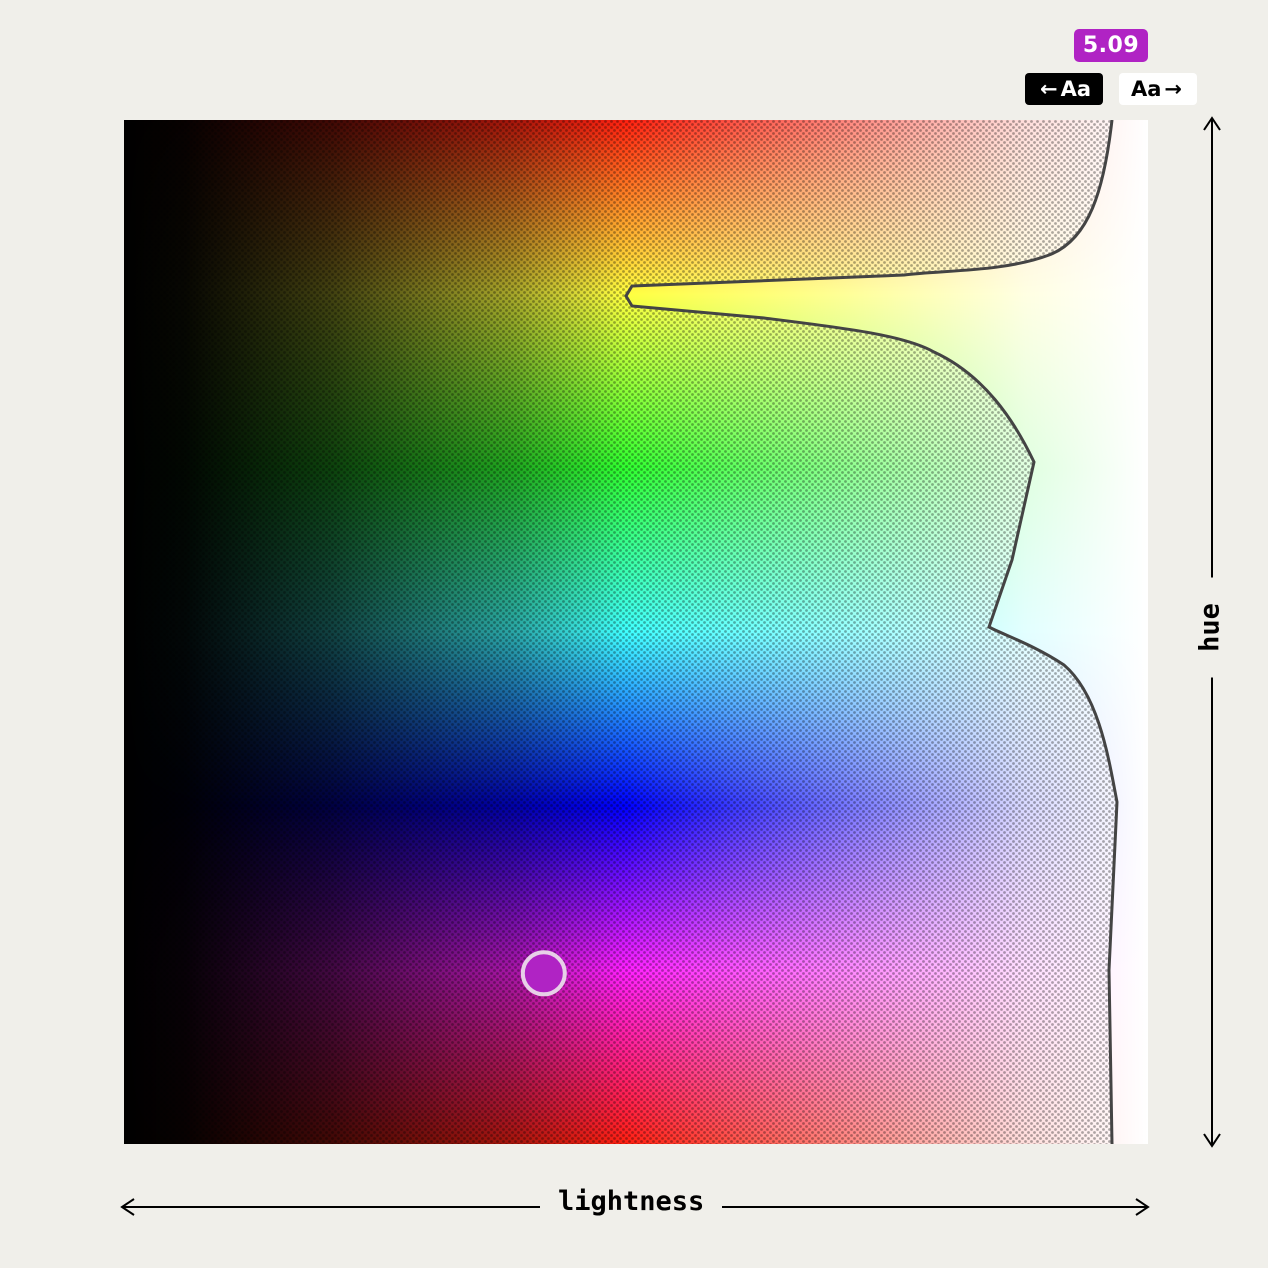 This screenshot has width=1268, height=1268. Describe the element at coordinates (631, 1201) in the screenshot. I see `x-axis-label: lightness` at that location.